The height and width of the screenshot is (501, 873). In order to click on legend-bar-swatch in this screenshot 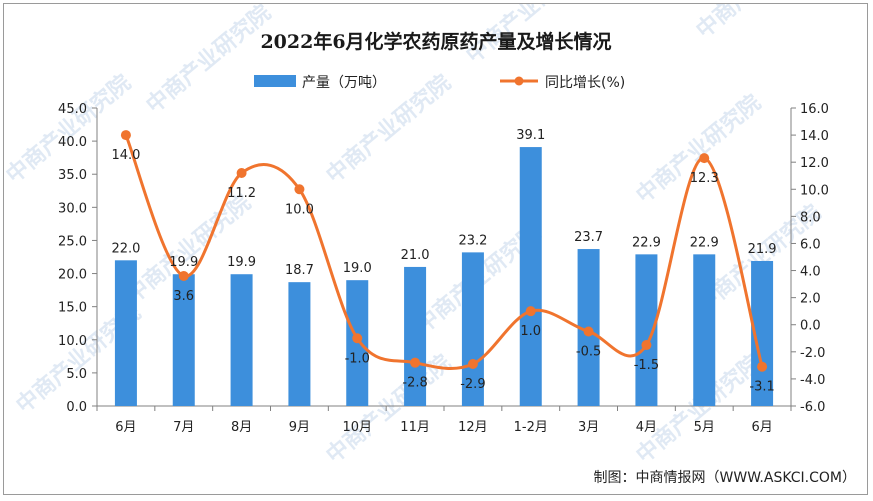, I will do `click(275, 81)`.